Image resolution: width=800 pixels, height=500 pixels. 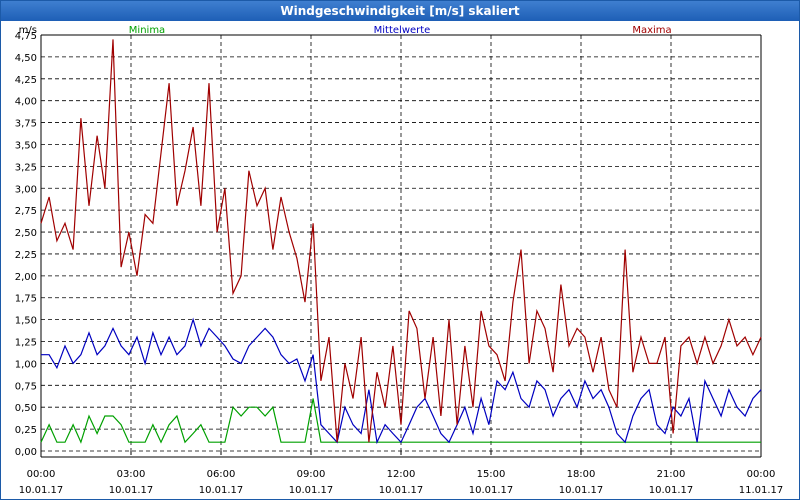 I want to click on x-tick-time-label: 18:00, so click(x=581, y=474).